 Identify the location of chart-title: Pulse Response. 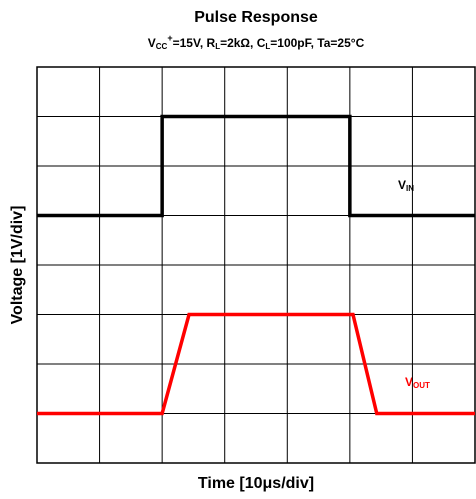
(256, 17).